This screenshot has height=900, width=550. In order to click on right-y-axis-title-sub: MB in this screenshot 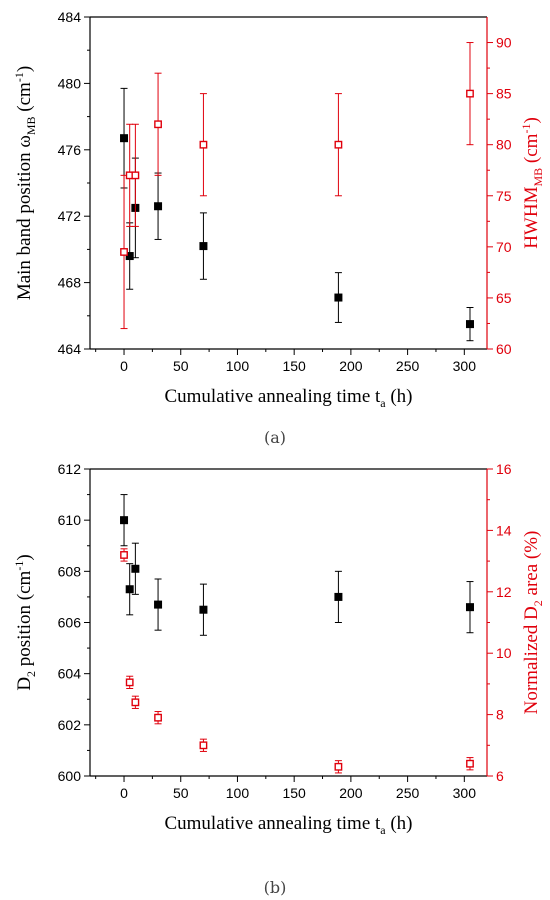, I will do `click(538, 177)`.